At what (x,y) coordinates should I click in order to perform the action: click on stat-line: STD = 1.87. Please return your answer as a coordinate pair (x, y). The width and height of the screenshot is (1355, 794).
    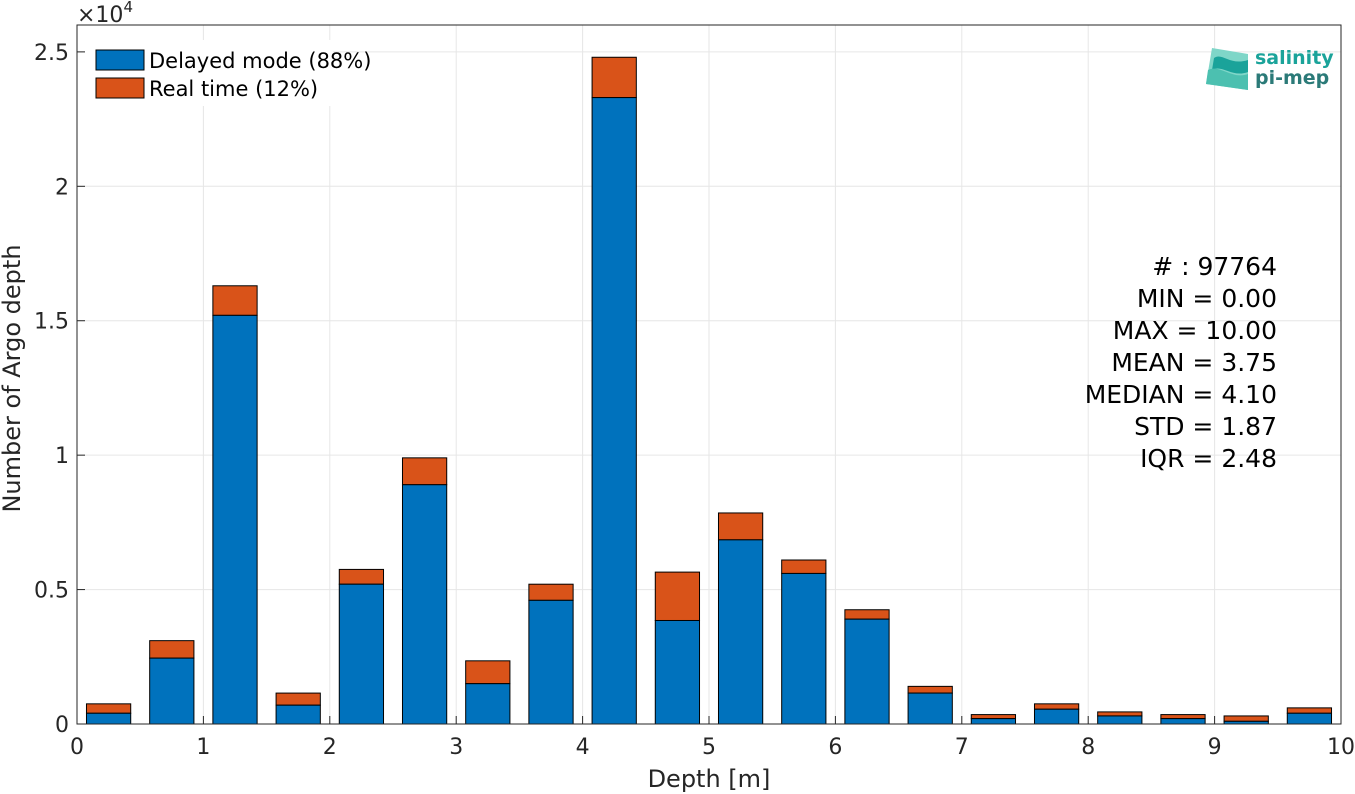
    Looking at the image, I should click on (1205, 426).